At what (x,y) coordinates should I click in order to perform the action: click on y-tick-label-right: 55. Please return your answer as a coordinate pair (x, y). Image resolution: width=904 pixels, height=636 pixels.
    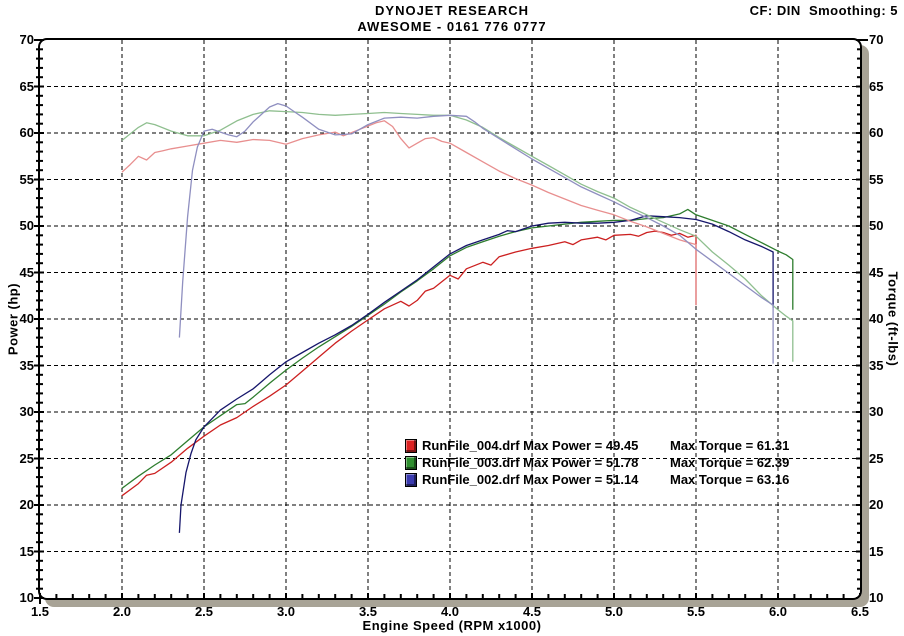
    Looking at the image, I should click on (876, 179).